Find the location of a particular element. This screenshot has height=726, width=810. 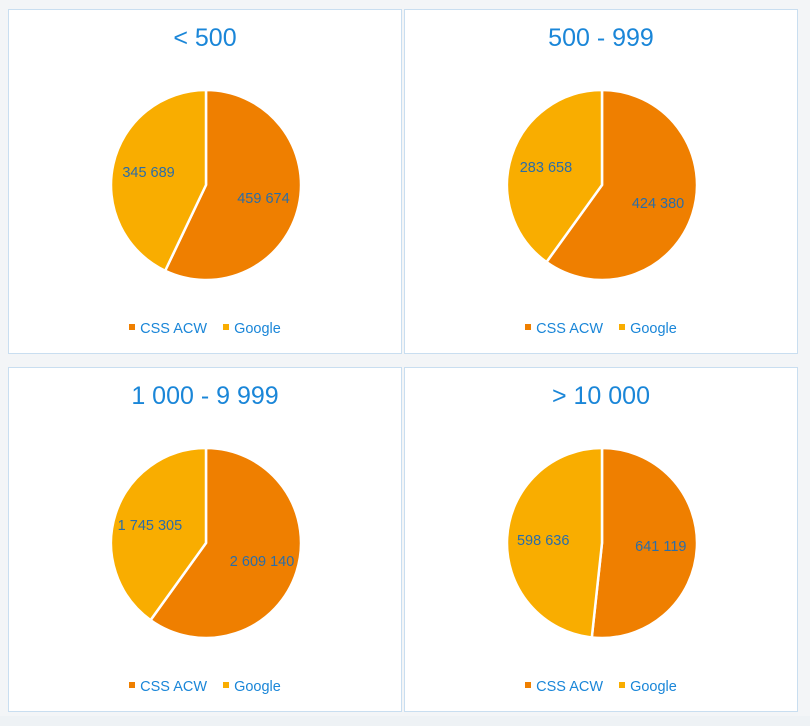

chart-title: 1 000 - 9 999 is located at coordinates (205, 396).